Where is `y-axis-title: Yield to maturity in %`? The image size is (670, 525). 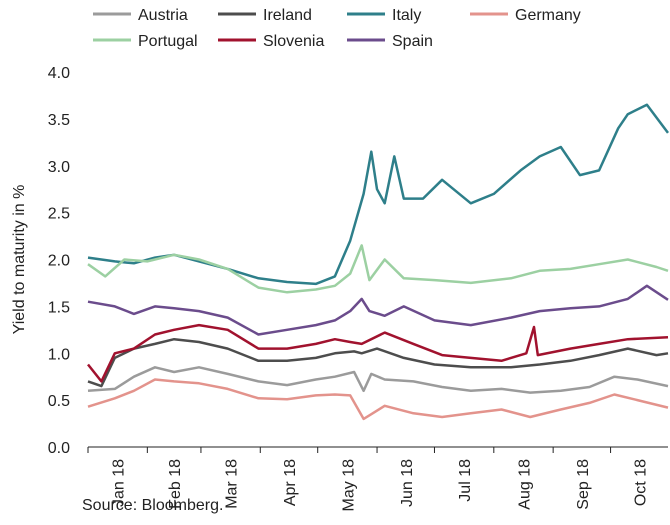
y-axis-title: Yield to maturity in % is located at coordinates (19, 260).